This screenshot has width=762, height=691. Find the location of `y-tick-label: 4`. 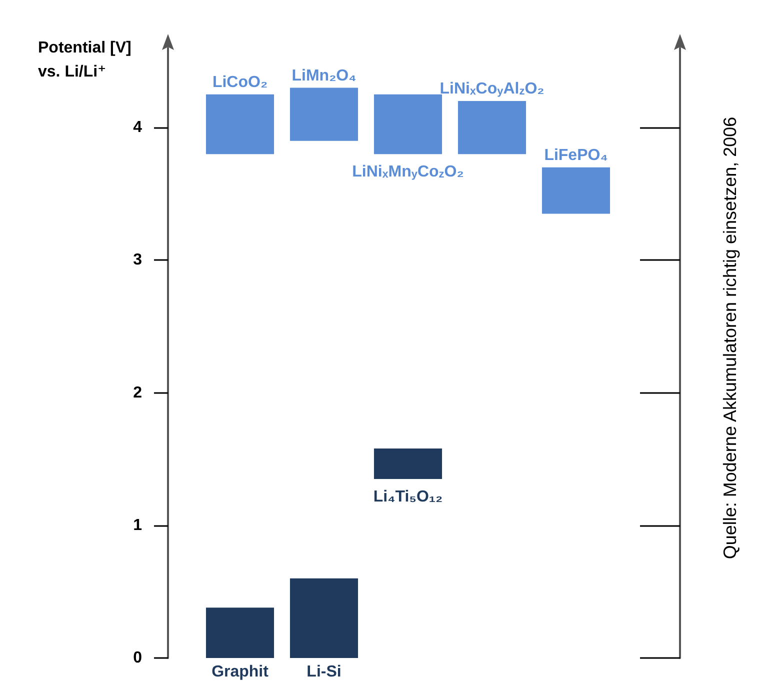

y-tick-label: 4 is located at coordinates (137, 127).